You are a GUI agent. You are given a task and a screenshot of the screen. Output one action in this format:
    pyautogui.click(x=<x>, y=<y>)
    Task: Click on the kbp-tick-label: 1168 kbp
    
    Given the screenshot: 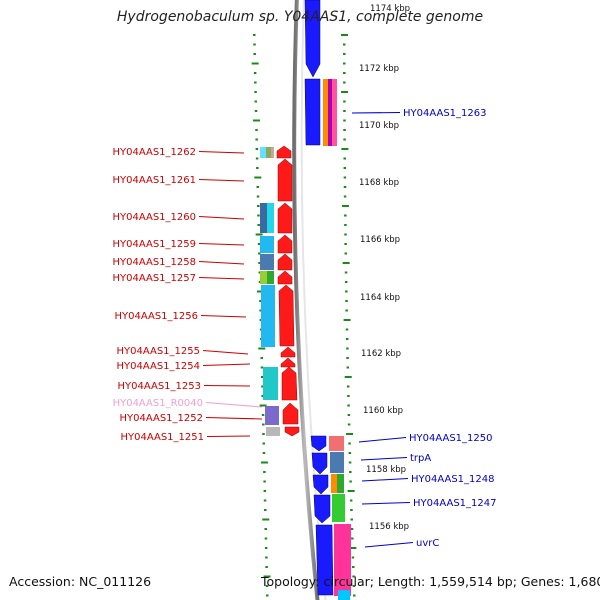 What is the action you would take?
    pyautogui.click(x=379, y=183)
    